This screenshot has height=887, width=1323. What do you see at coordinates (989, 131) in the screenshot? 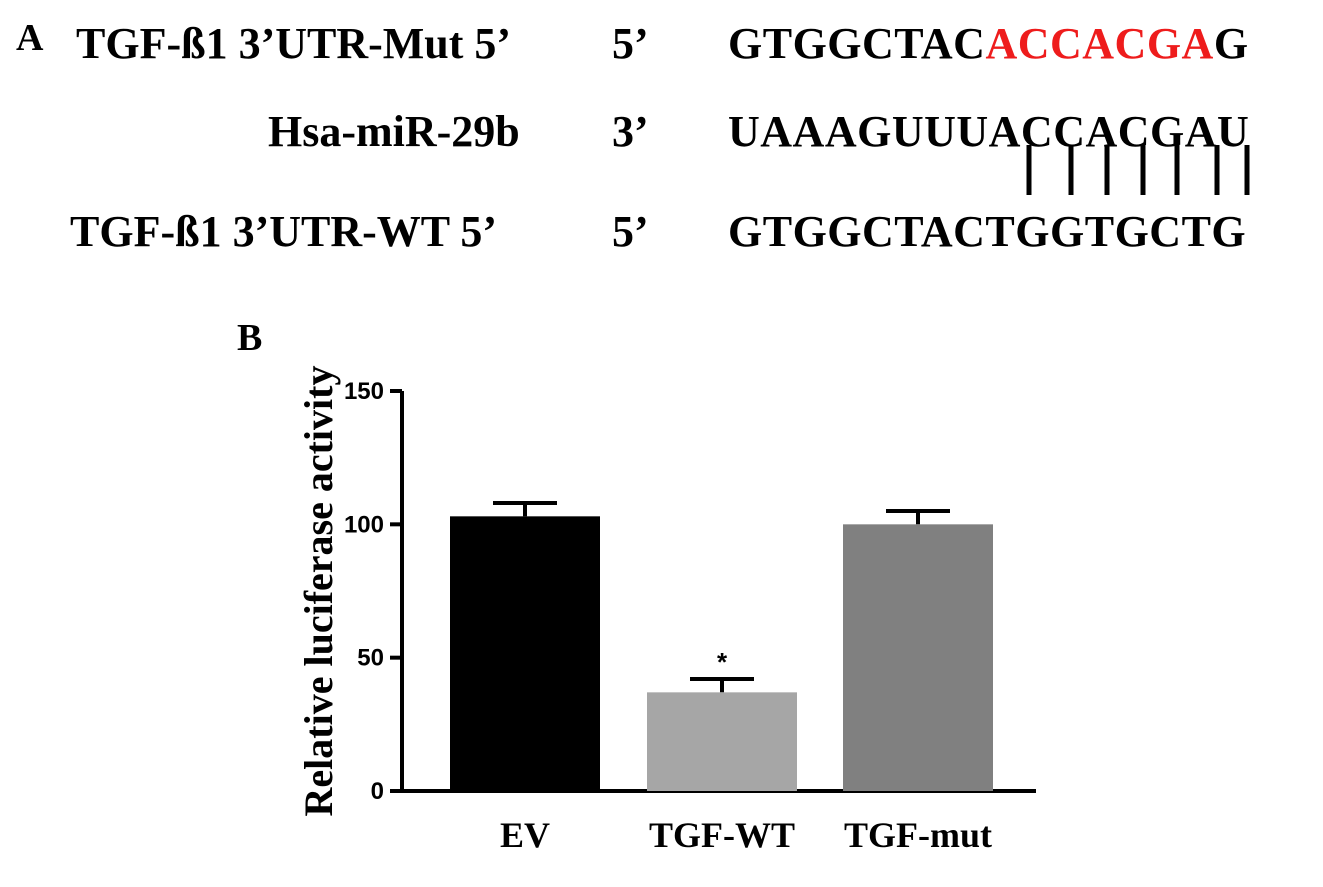
I see `mirna-sequence: UAAAGUUUACCACGAU` at bounding box center [989, 131].